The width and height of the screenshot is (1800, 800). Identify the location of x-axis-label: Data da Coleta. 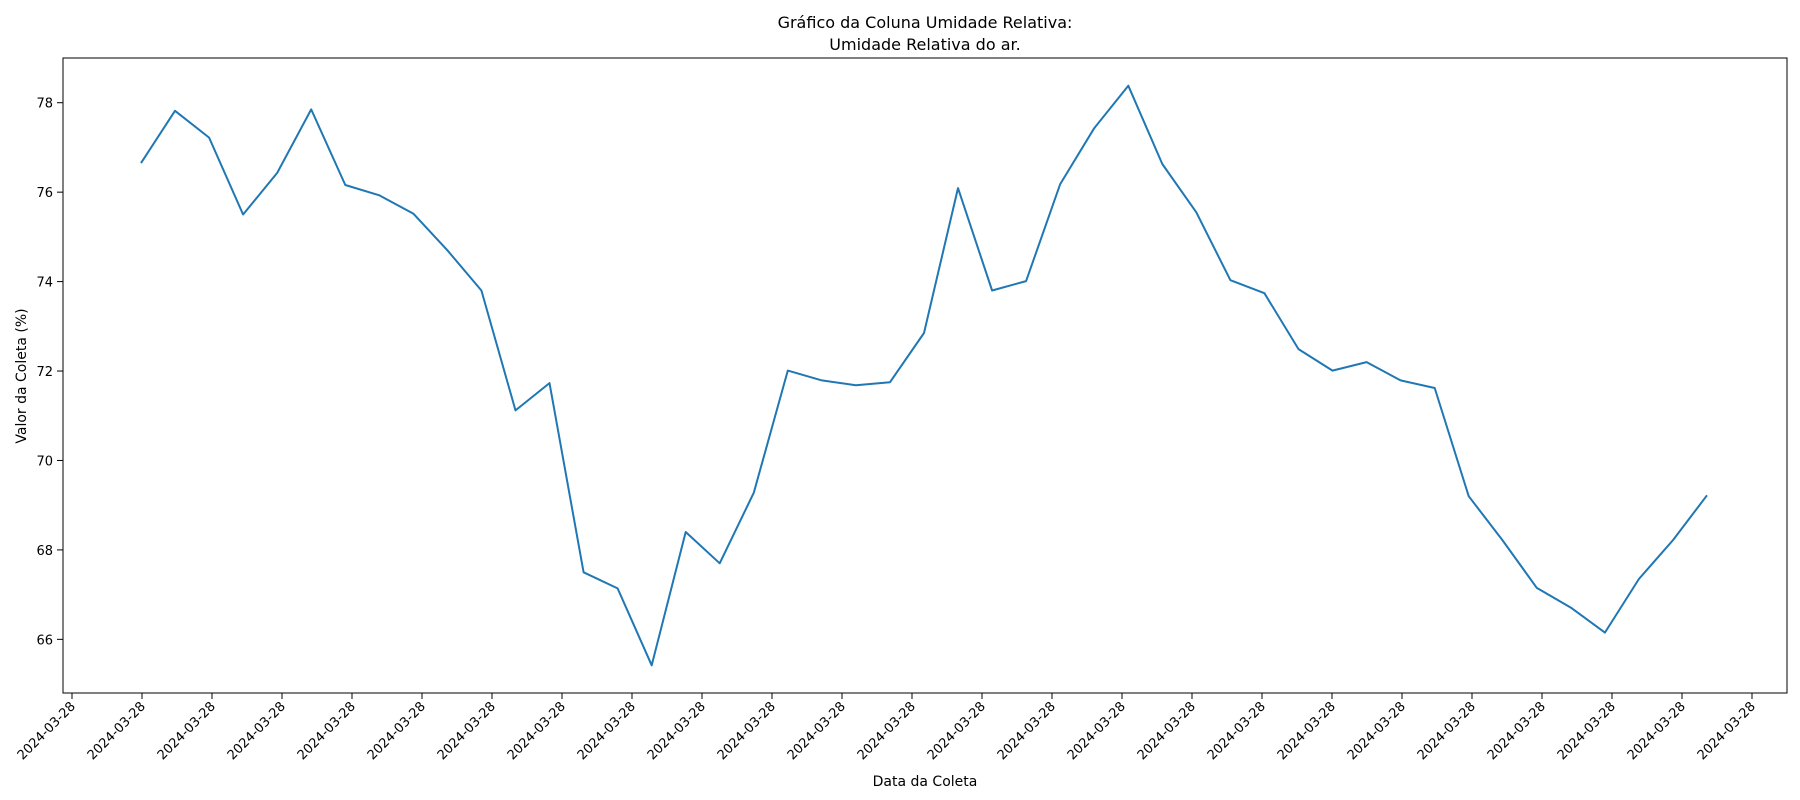
(925, 782).